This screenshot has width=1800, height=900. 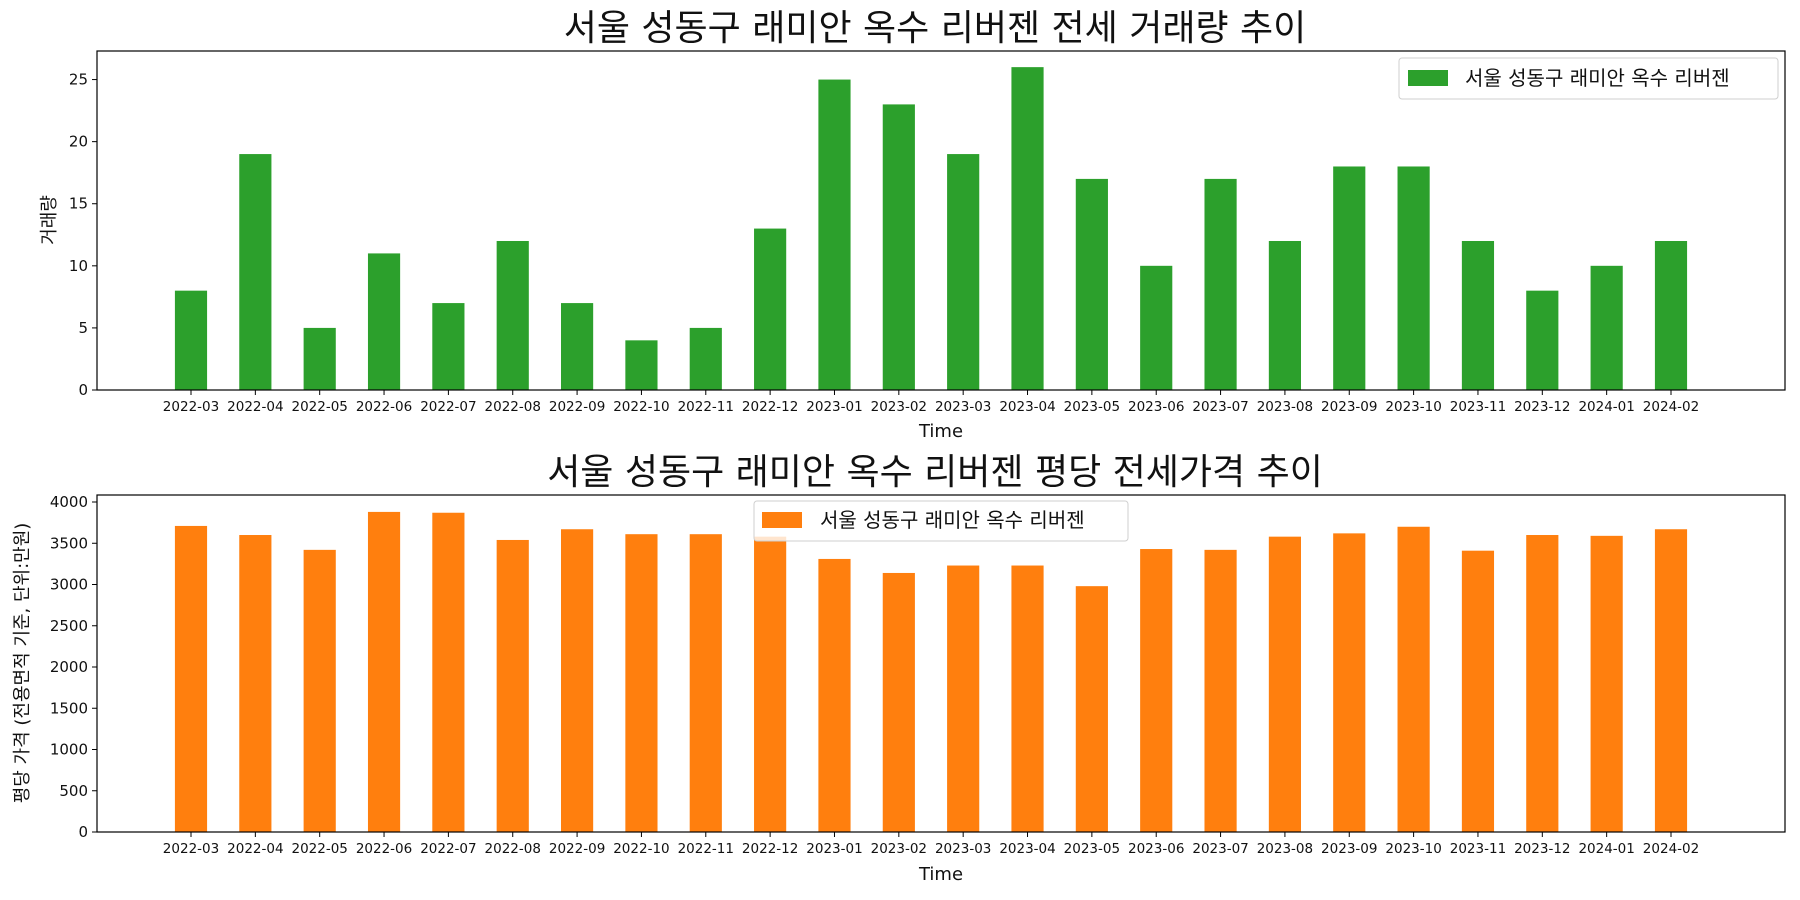 What do you see at coordinates (69, 626) in the screenshot?
I see `y-tick-label: 2500` at bounding box center [69, 626].